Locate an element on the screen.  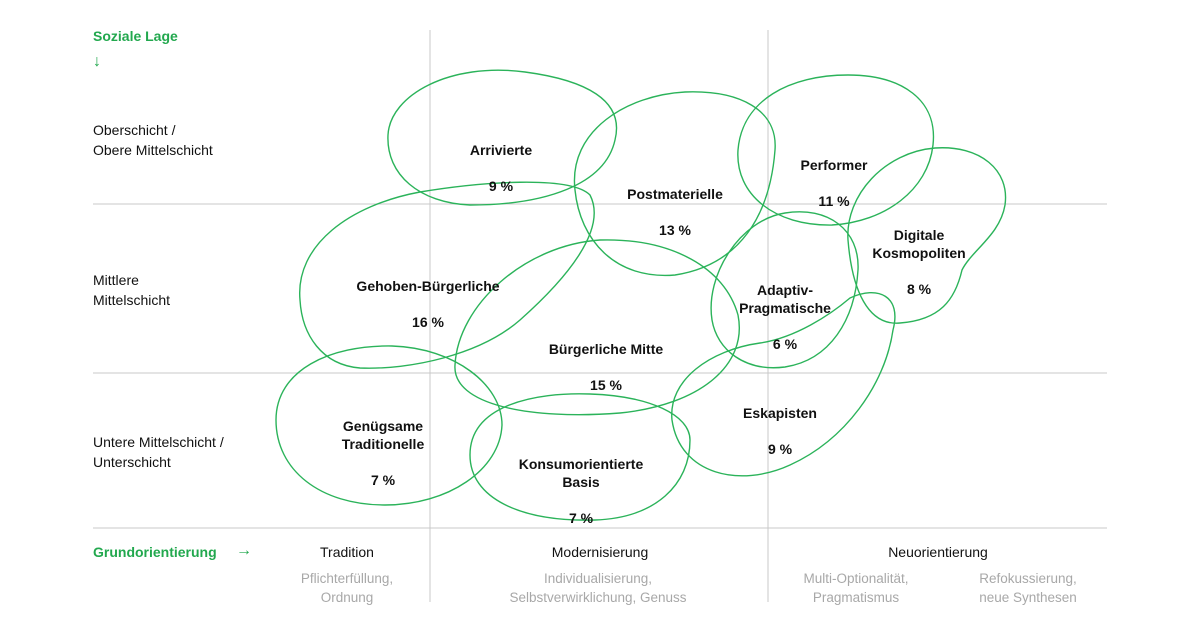
milieu-shape-arrivierte is located at coordinates (502, 137).